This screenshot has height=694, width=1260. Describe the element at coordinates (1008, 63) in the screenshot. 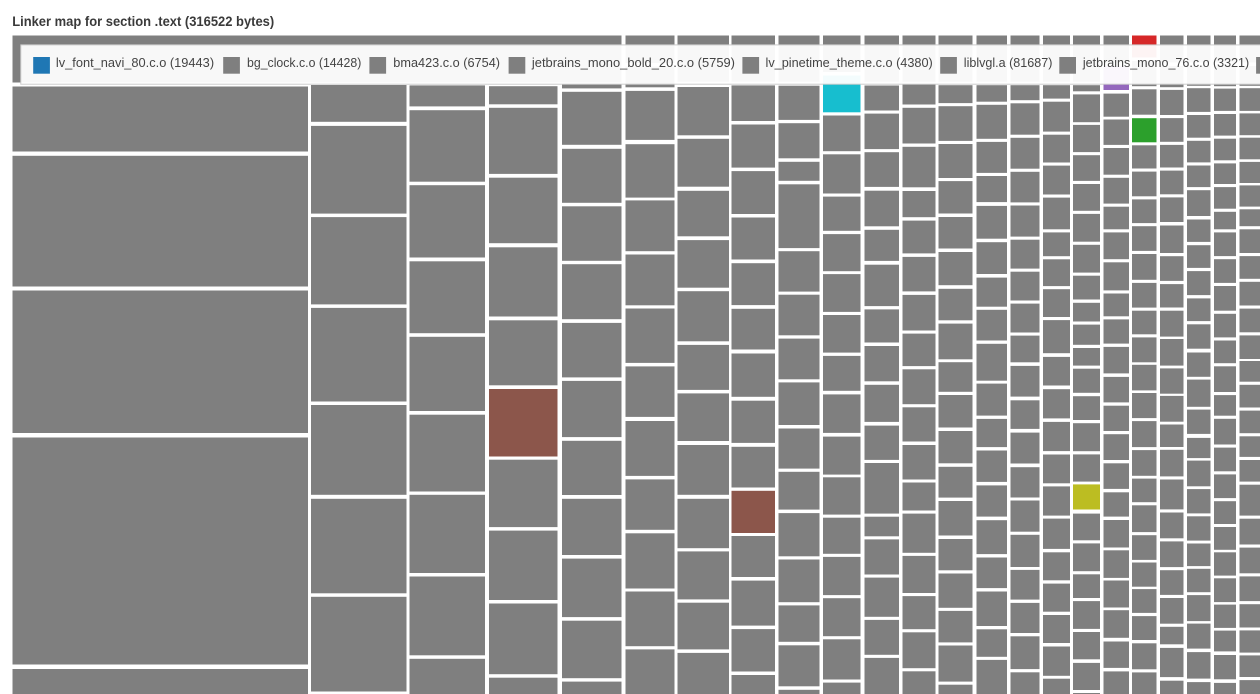

I see `svg-text: liblvgl.a (81687)` at that location.